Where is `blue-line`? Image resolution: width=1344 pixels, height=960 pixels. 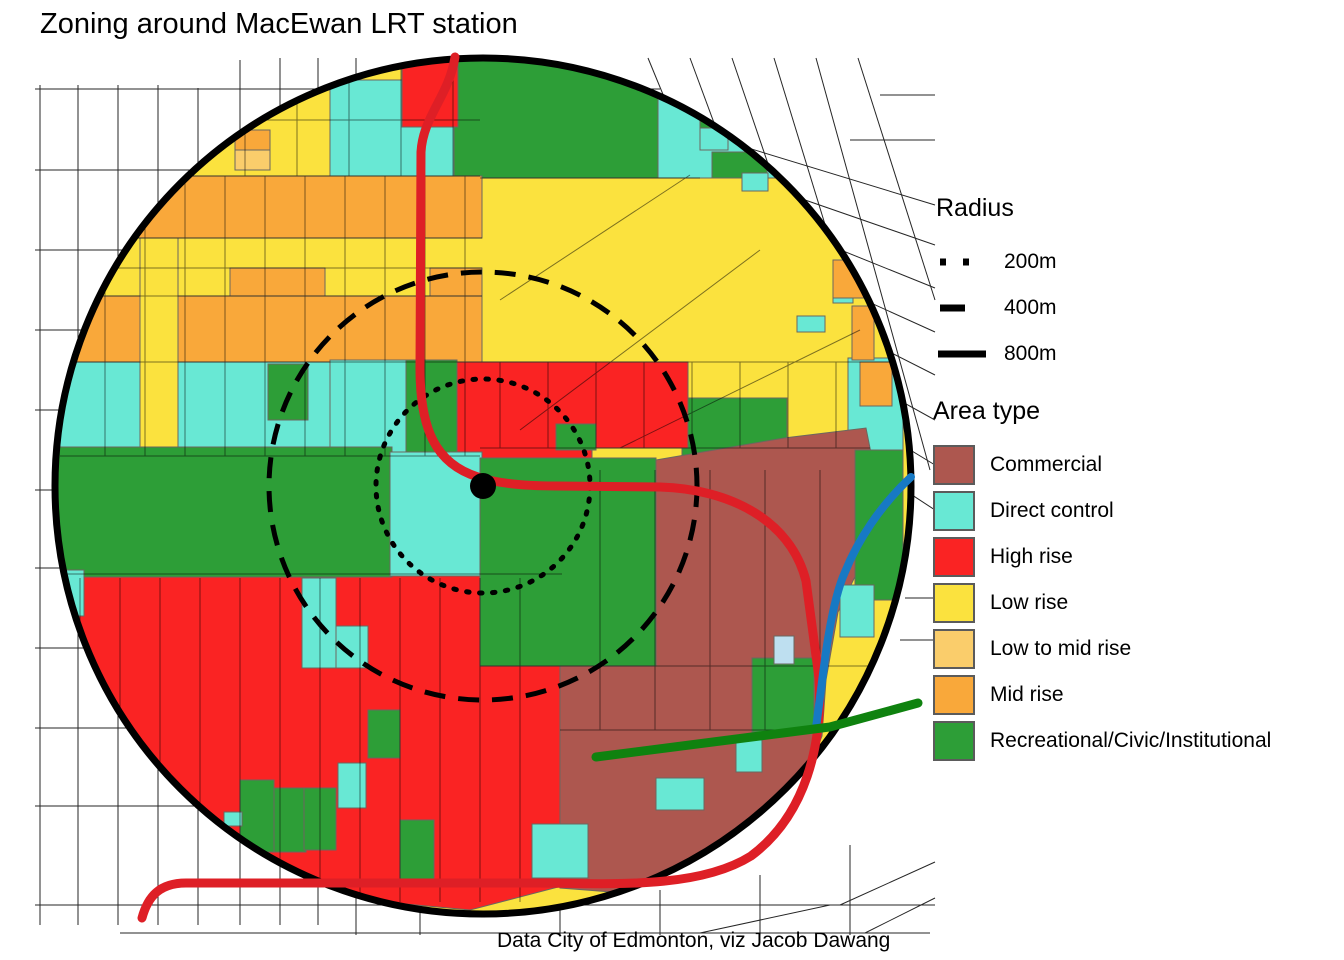 blue-line is located at coordinates (863, 602).